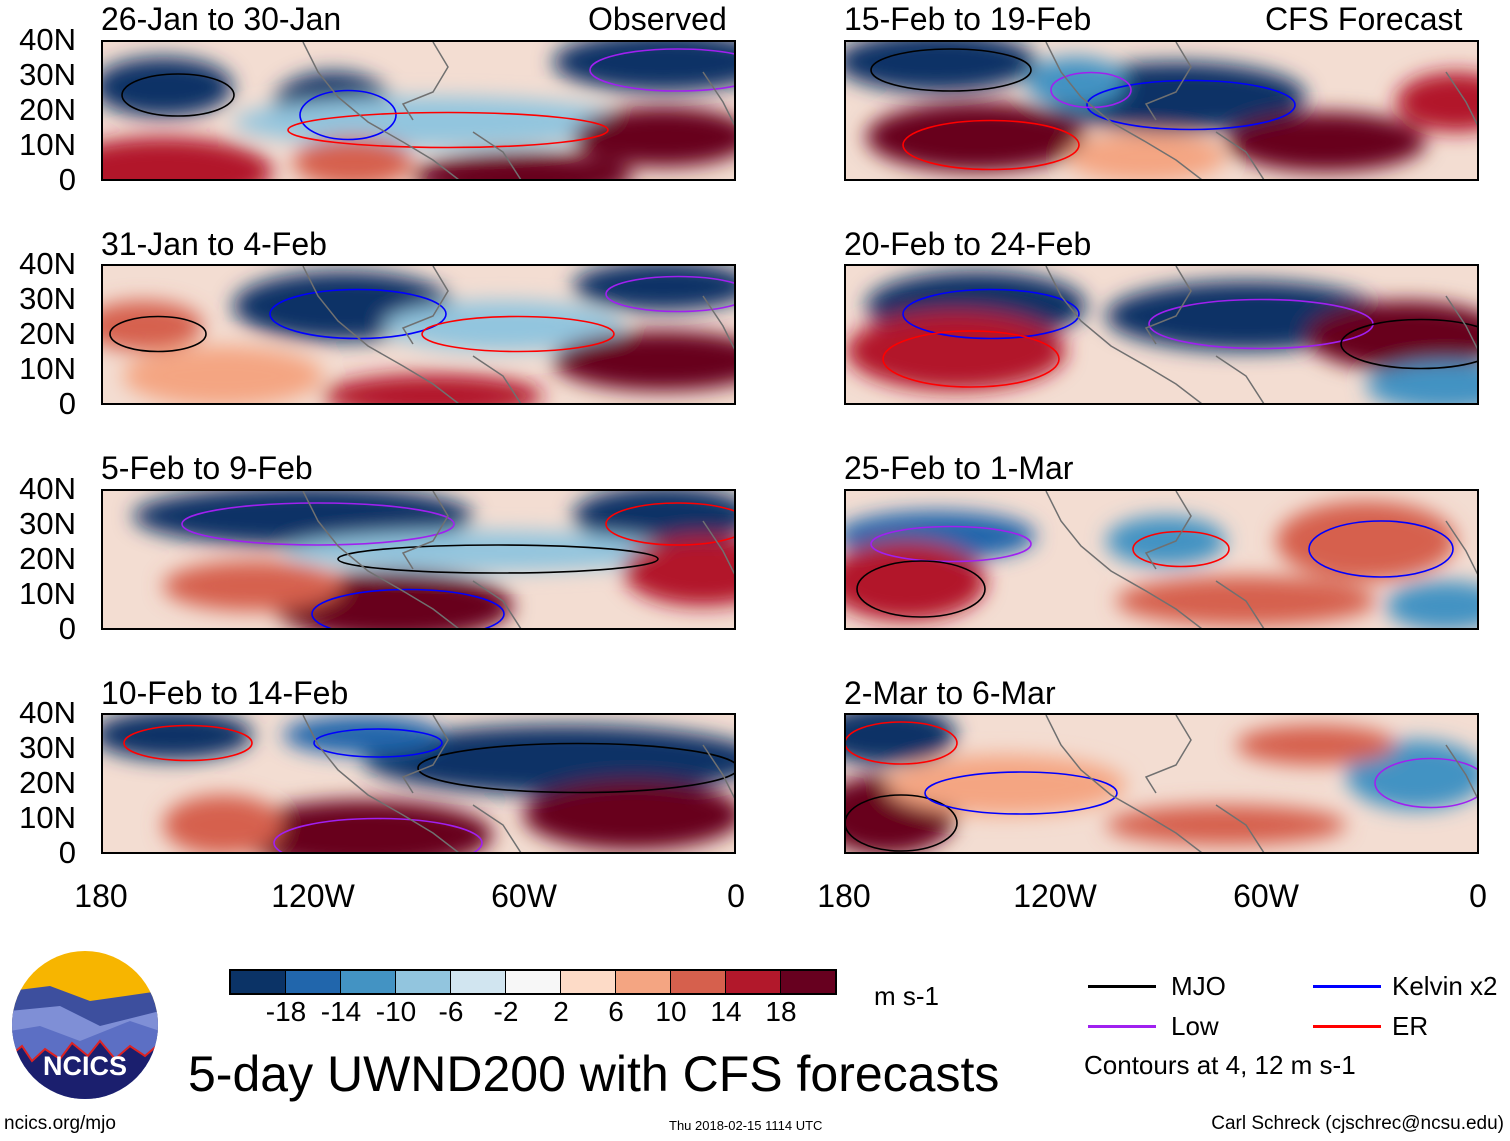  What do you see at coordinates (1122, 1026) in the screenshot?
I see `legend-swatch-low` at bounding box center [1122, 1026].